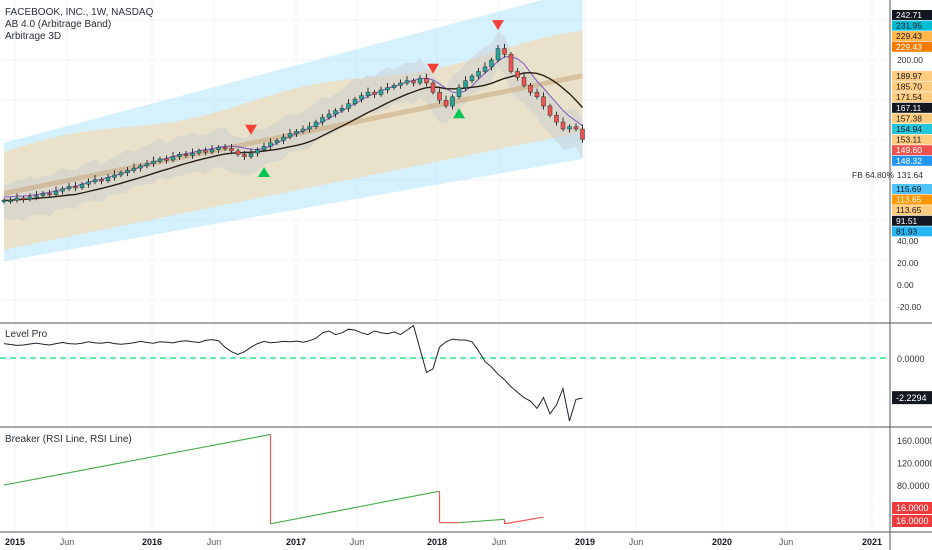 The image size is (932, 550). I want to click on price-scale-label: 200.00, so click(910, 60).